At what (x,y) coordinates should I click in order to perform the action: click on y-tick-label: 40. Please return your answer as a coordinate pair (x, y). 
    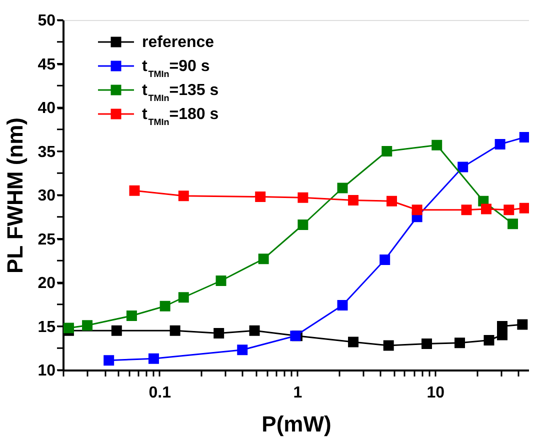
    Looking at the image, I should click on (47, 108).